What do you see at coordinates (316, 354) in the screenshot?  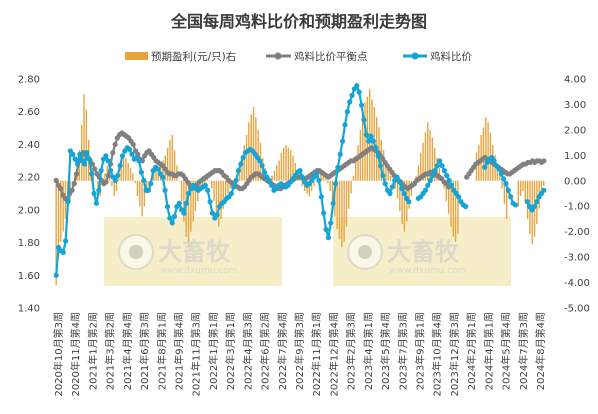 I see `x-tick-label: 2022年11月第1周` at bounding box center [316, 354].